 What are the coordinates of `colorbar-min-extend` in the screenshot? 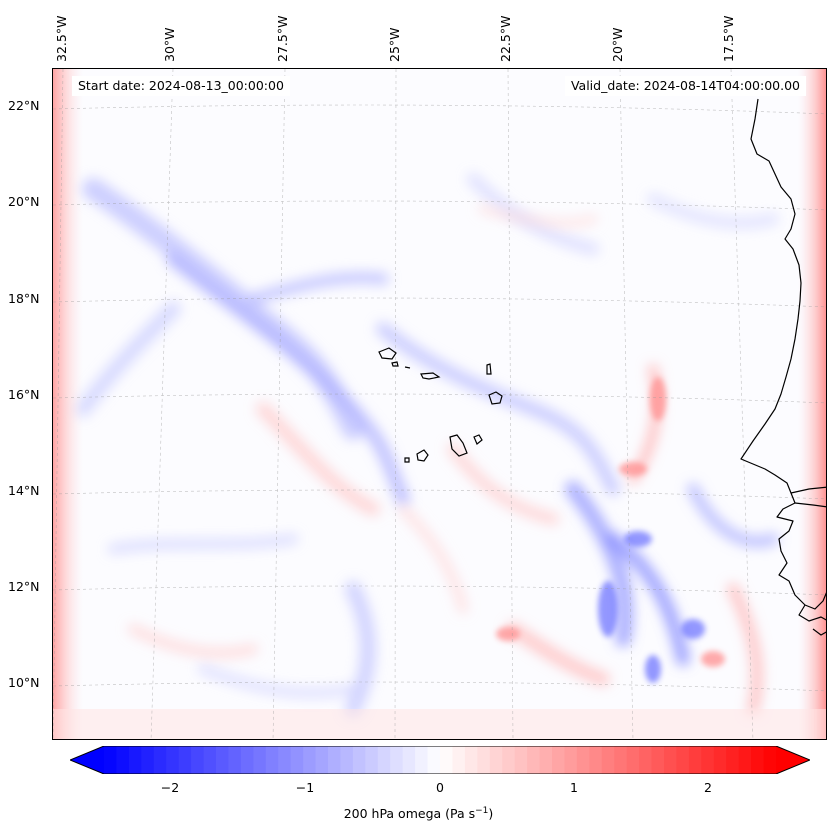 It's located at (87, 760).